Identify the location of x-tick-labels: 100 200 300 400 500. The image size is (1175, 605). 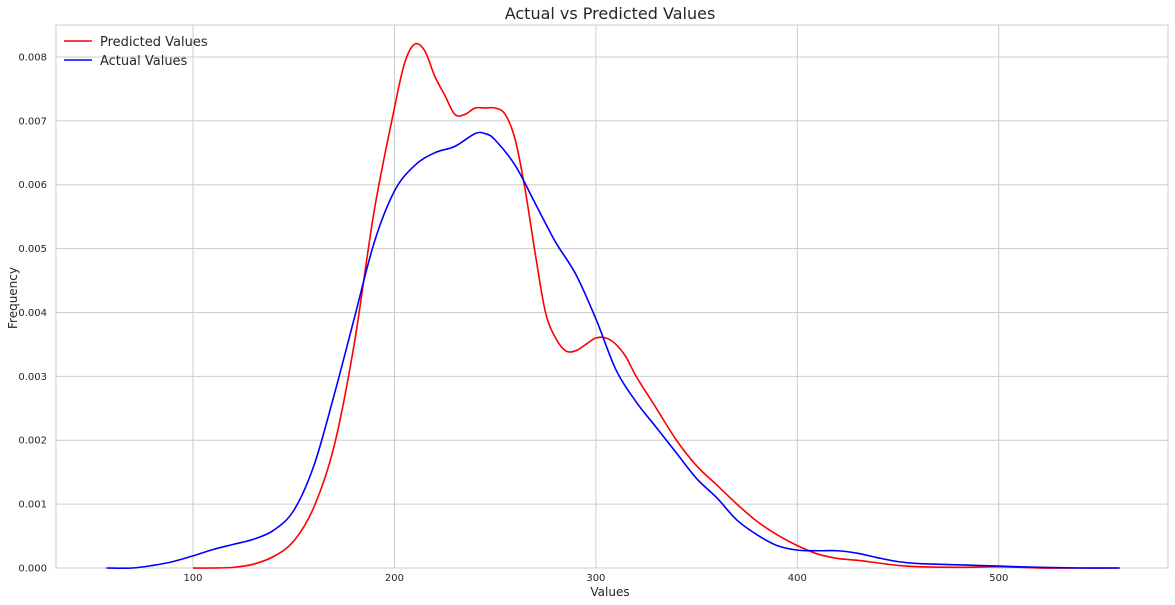
(595, 578).